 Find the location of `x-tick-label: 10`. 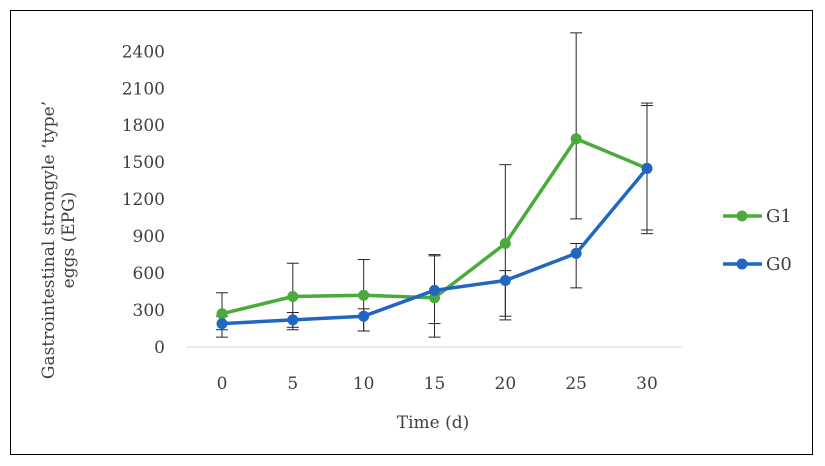

x-tick-label: 10 is located at coordinates (364, 384).